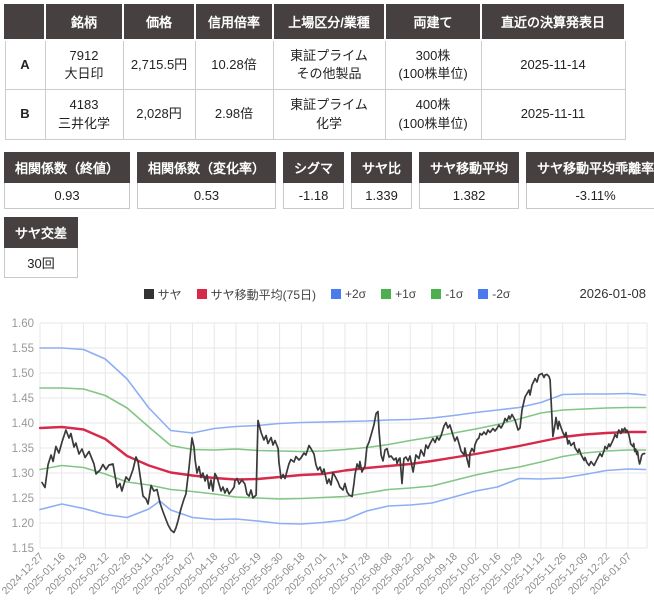 This screenshot has width=654, height=610. I want to click on stat-value: 0.53, so click(207, 195).